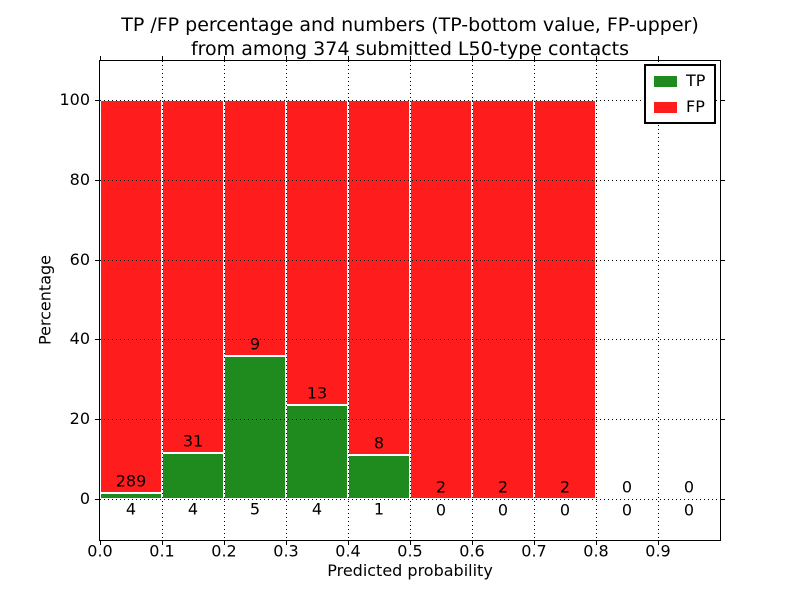 The width and height of the screenshot is (800, 600). What do you see at coordinates (410, 570) in the screenshot?
I see `x-axis-label: Predicted probability` at bounding box center [410, 570].